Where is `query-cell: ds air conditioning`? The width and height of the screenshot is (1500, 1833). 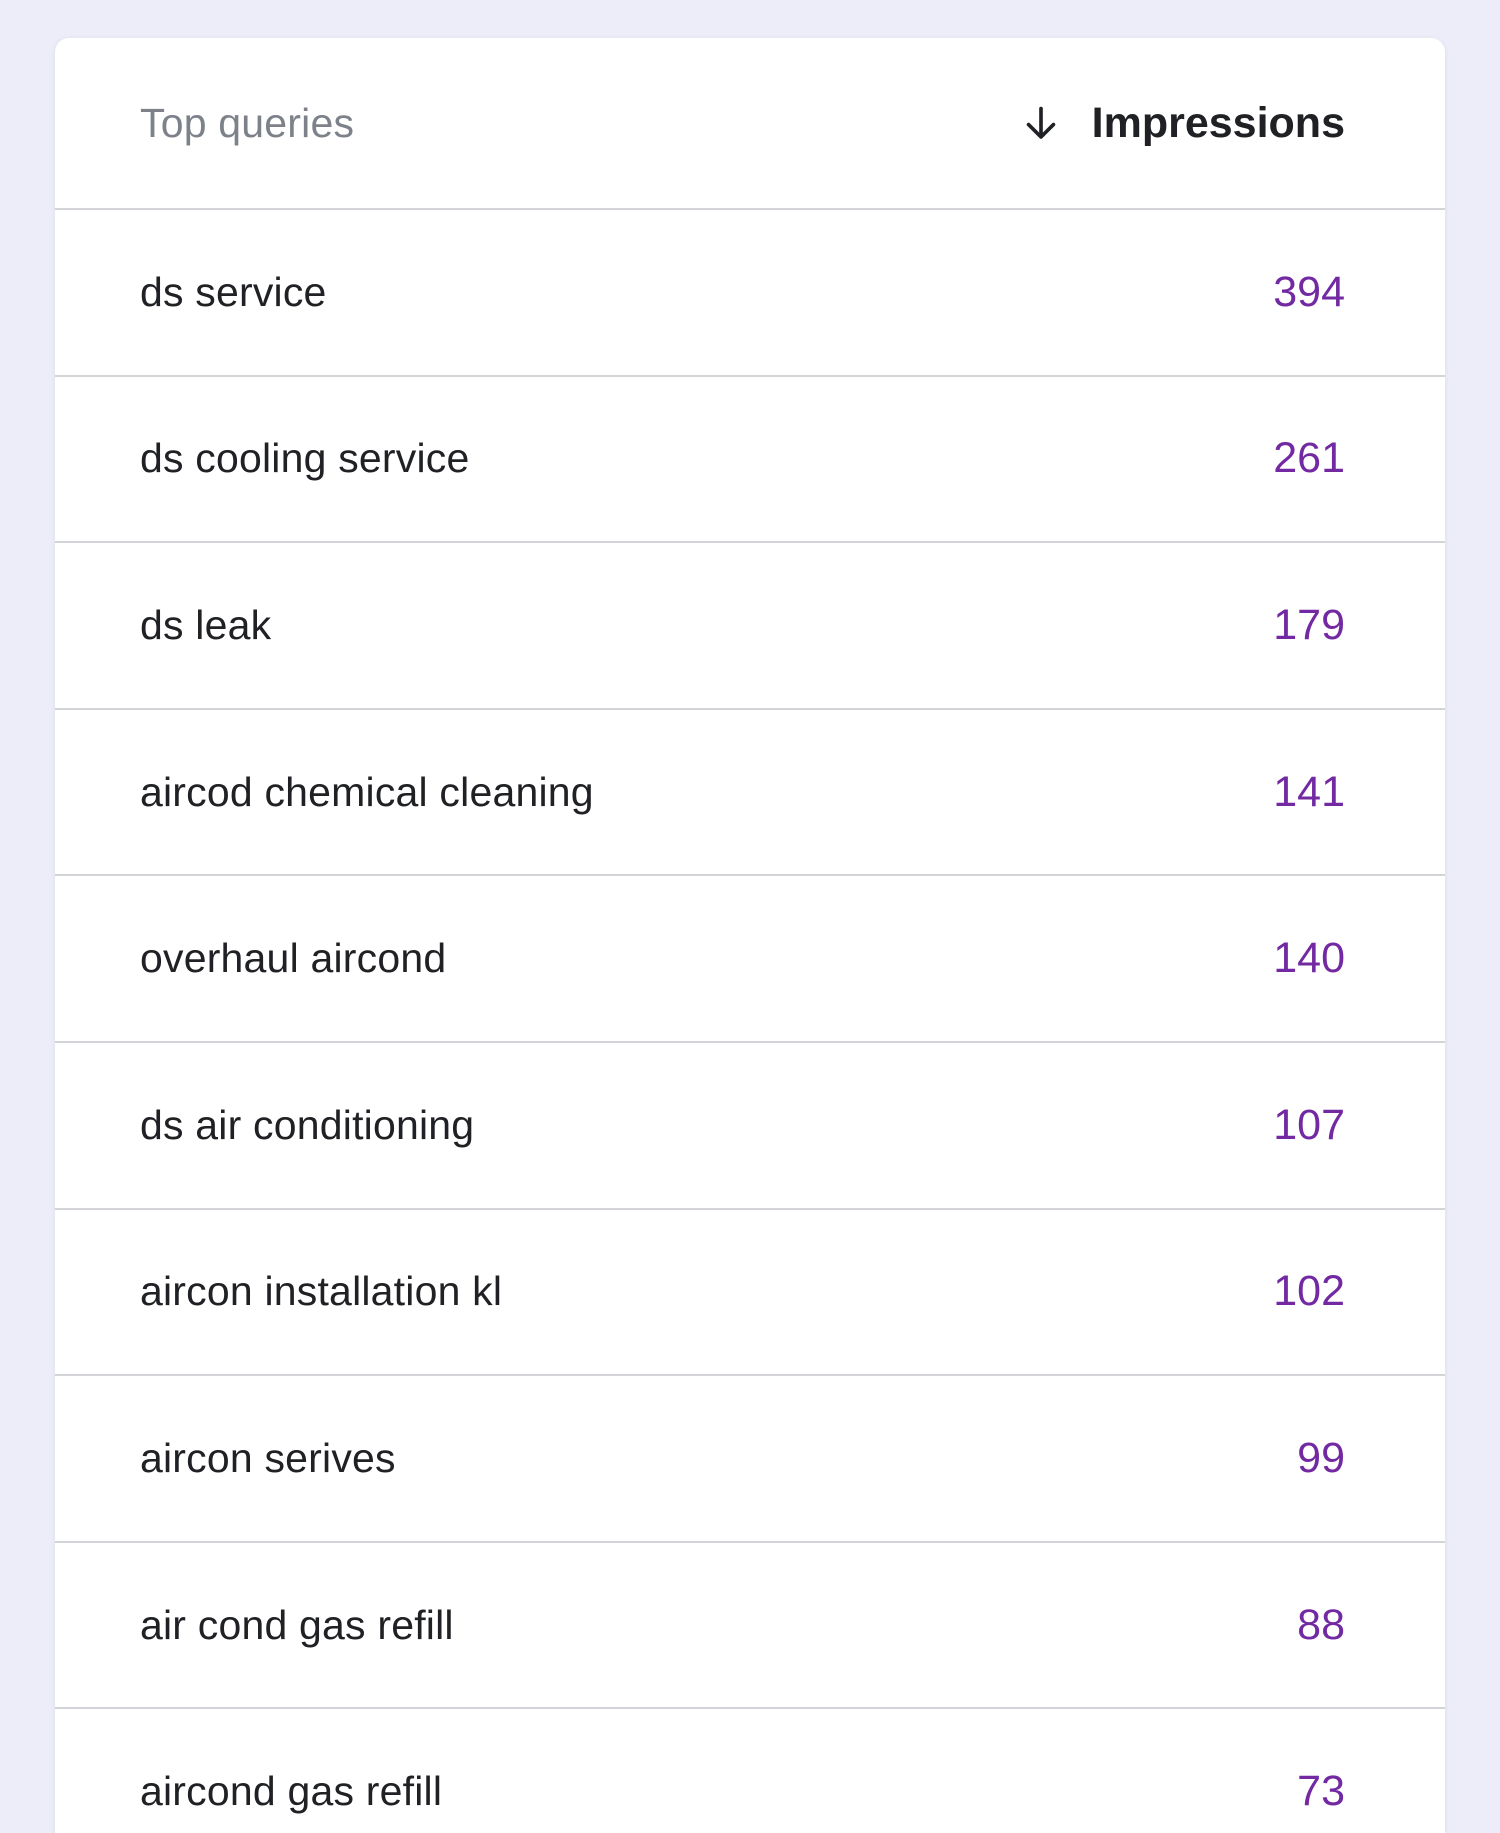
query-cell: ds air conditioning is located at coordinates (307, 1124).